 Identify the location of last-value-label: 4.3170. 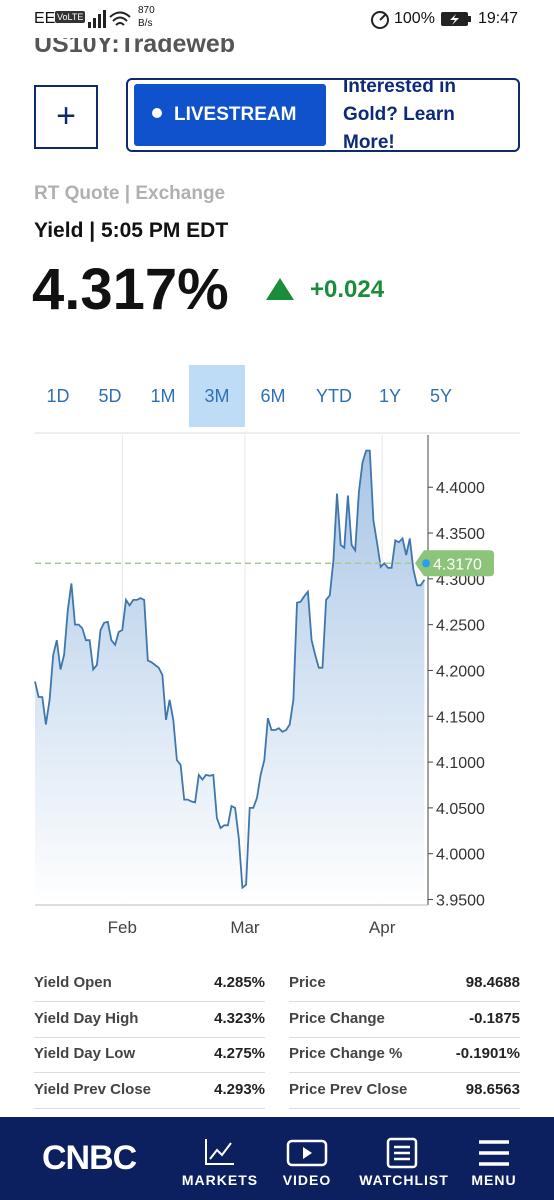
(457, 564).